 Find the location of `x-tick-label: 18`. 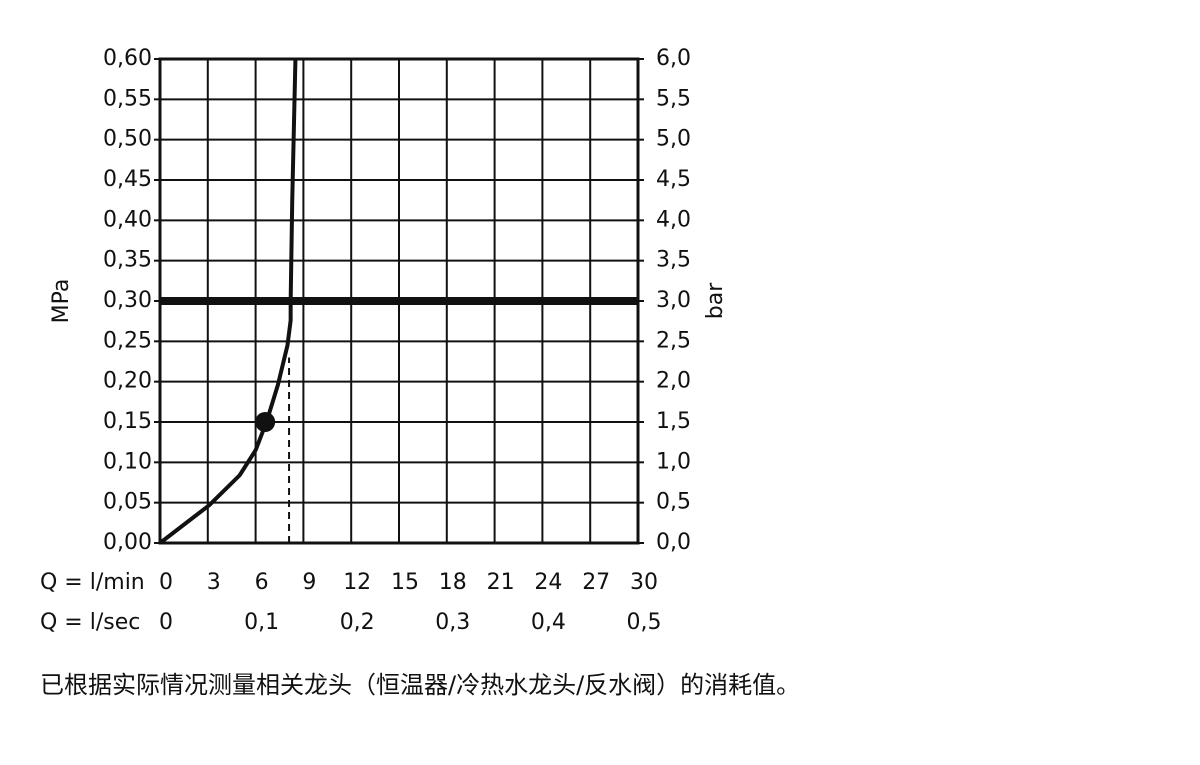

x-tick-label: 18 is located at coordinates (453, 582).